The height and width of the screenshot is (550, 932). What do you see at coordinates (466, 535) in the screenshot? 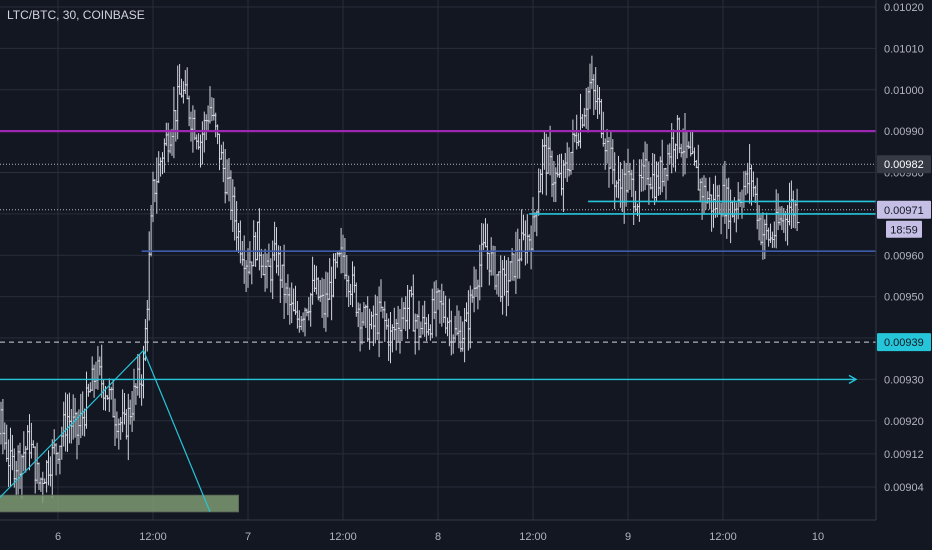
I see `time-axis` at bounding box center [466, 535].